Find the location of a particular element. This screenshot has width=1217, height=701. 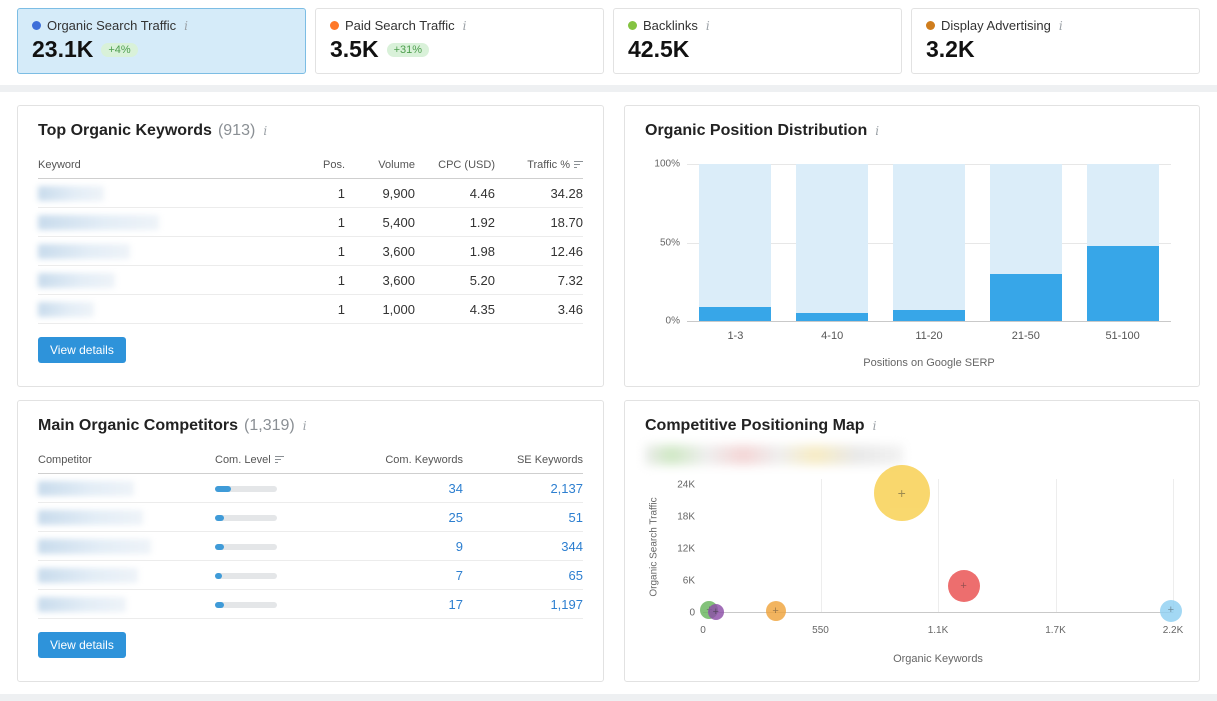

bubble-red: + is located at coordinates (963, 586).